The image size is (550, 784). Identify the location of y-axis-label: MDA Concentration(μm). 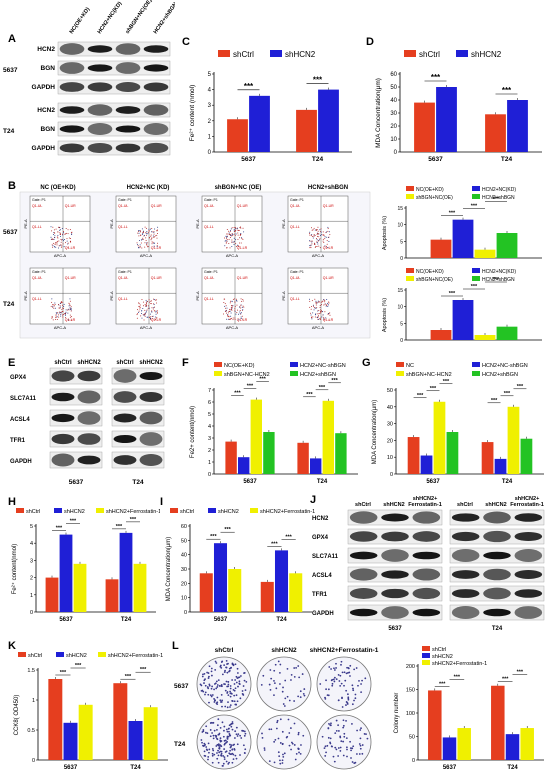
(378, 113).